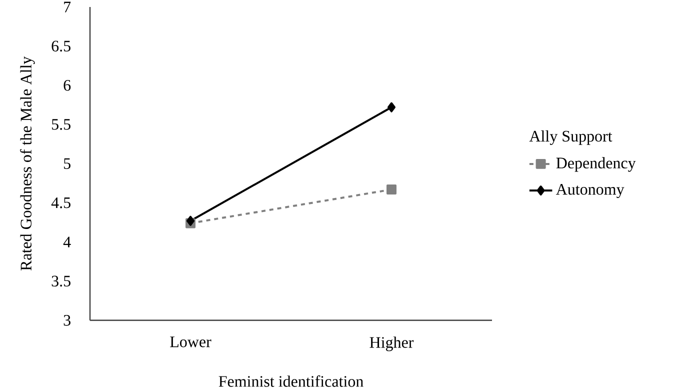 Image resolution: width=685 pixels, height=389 pixels. What do you see at coordinates (392, 343) in the screenshot?
I see `x-tick-label: Higher` at bounding box center [392, 343].